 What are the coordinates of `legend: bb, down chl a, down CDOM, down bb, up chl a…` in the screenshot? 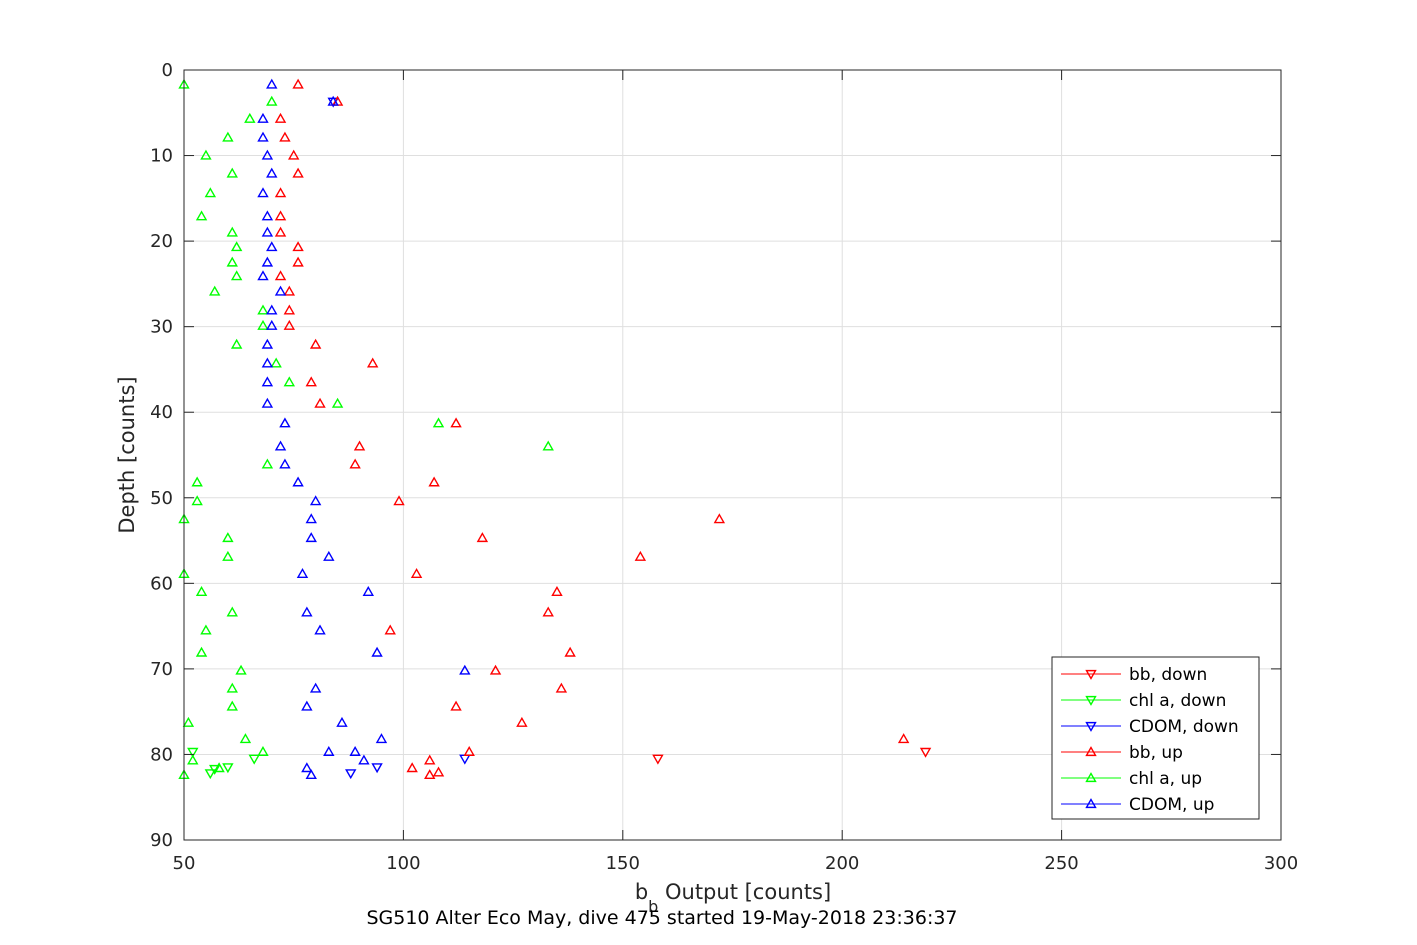 It's located at (1155, 738).